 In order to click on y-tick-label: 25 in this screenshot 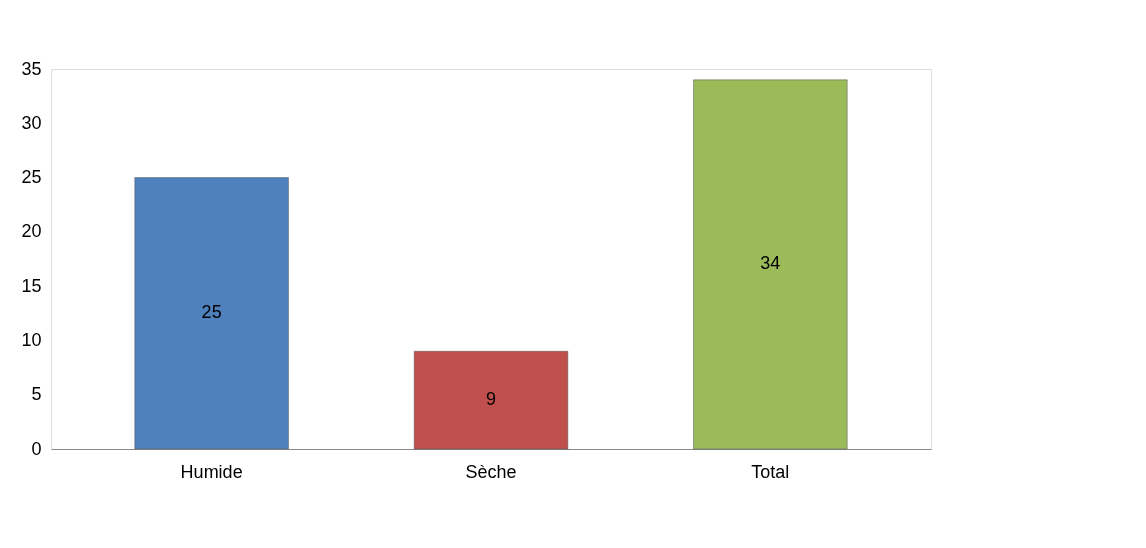, I will do `click(31, 177)`.